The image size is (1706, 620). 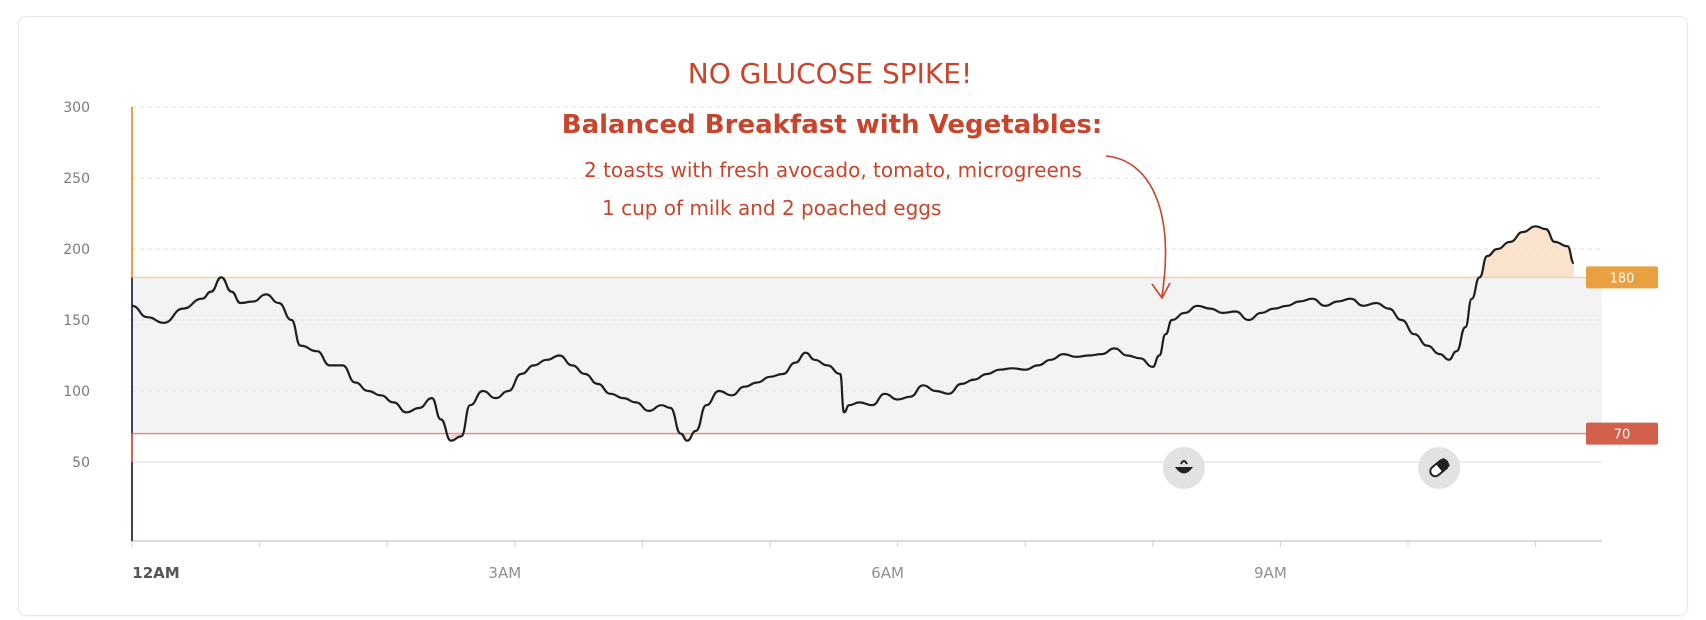 I want to click on annotation-arrow, so click(x=1136, y=226).